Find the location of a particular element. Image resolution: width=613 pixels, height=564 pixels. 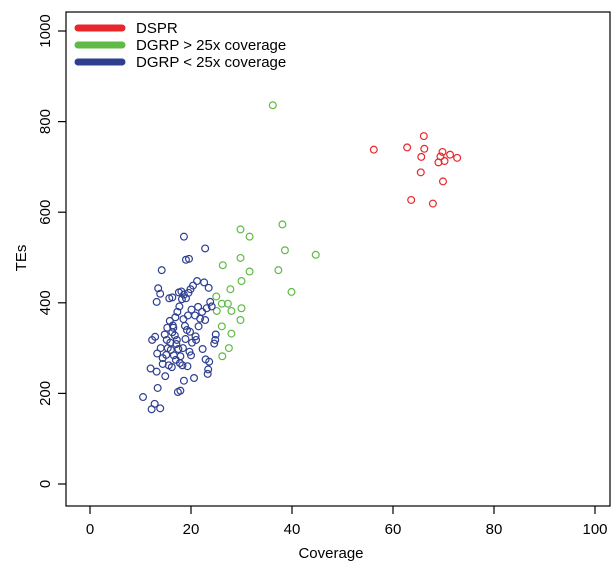

legend-label: DSPR is located at coordinates (157, 28).